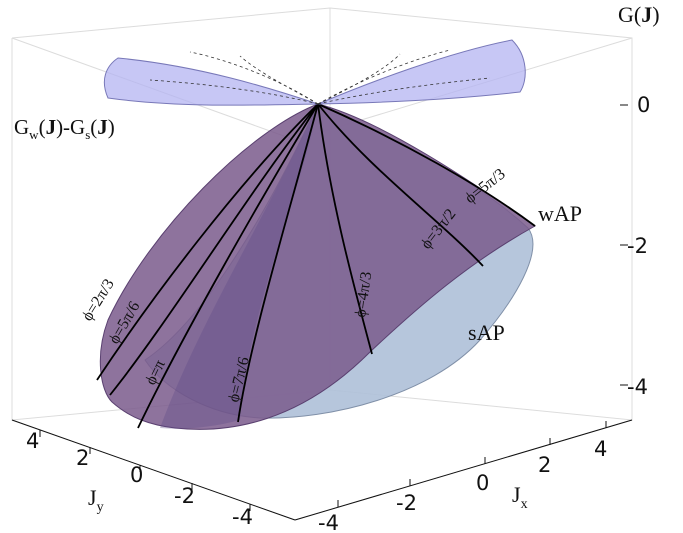  What do you see at coordinates (639, 14) in the screenshot?
I see `z-axis-title: G(J)` at bounding box center [639, 14].